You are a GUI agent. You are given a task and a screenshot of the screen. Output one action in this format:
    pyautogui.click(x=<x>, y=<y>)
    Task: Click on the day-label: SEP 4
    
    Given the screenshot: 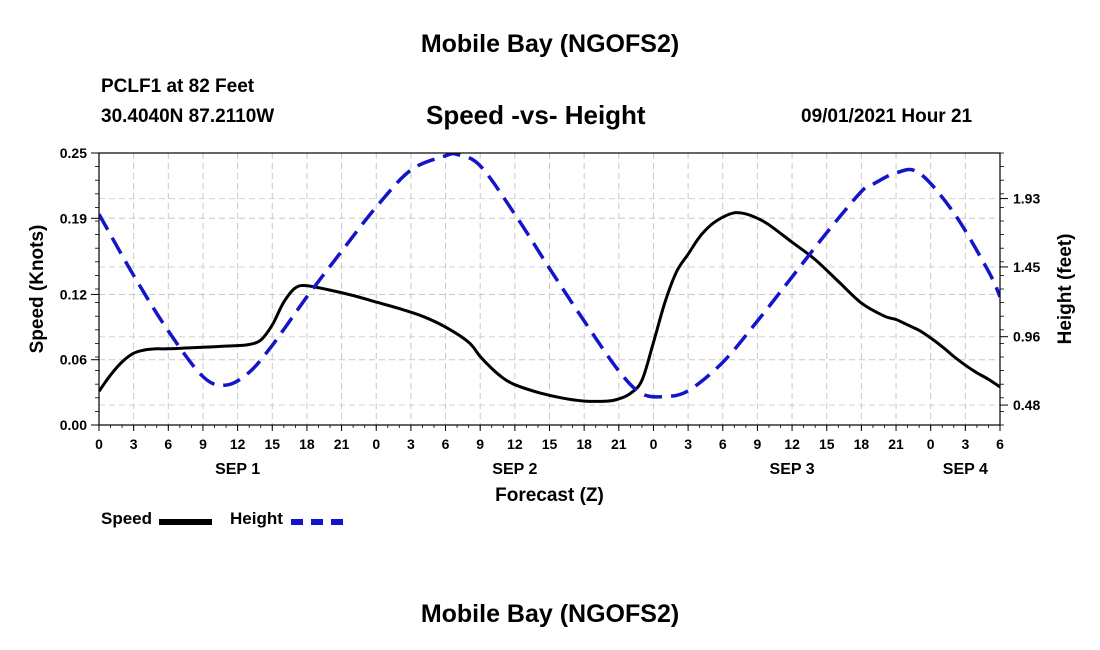 What is the action you would take?
    pyautogui.click(x=965, y=469)
    